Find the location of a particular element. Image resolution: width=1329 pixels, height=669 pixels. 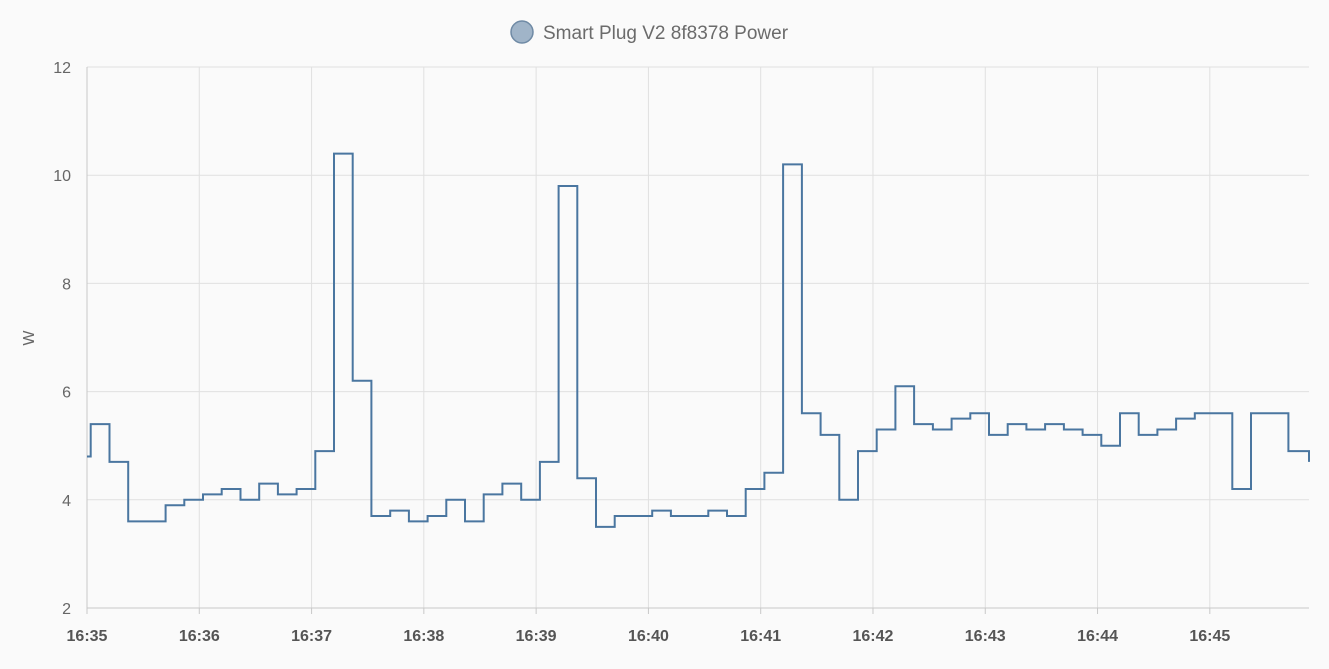

y-tick-label: 4 is located at coordinates (66, 501).